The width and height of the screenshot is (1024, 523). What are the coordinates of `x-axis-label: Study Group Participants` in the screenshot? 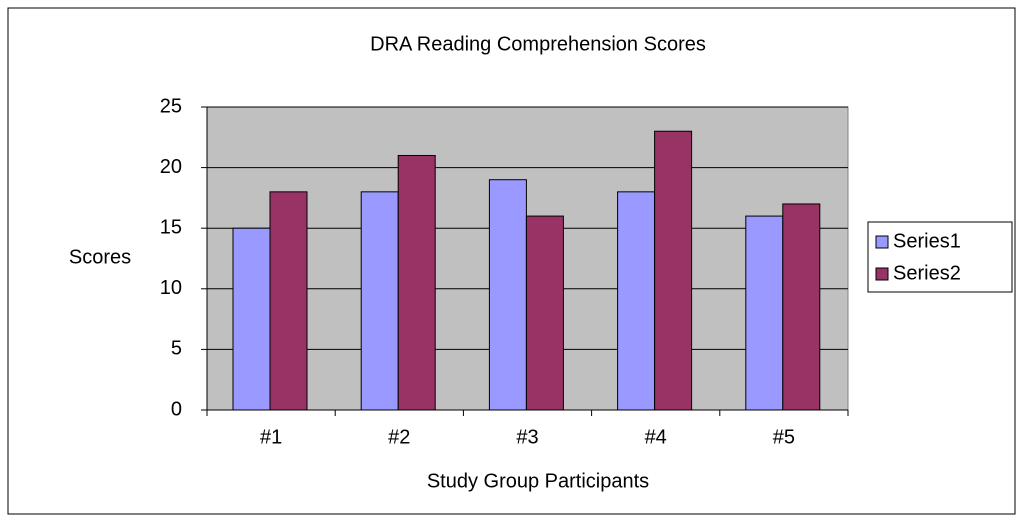 It's located at (538, 481).